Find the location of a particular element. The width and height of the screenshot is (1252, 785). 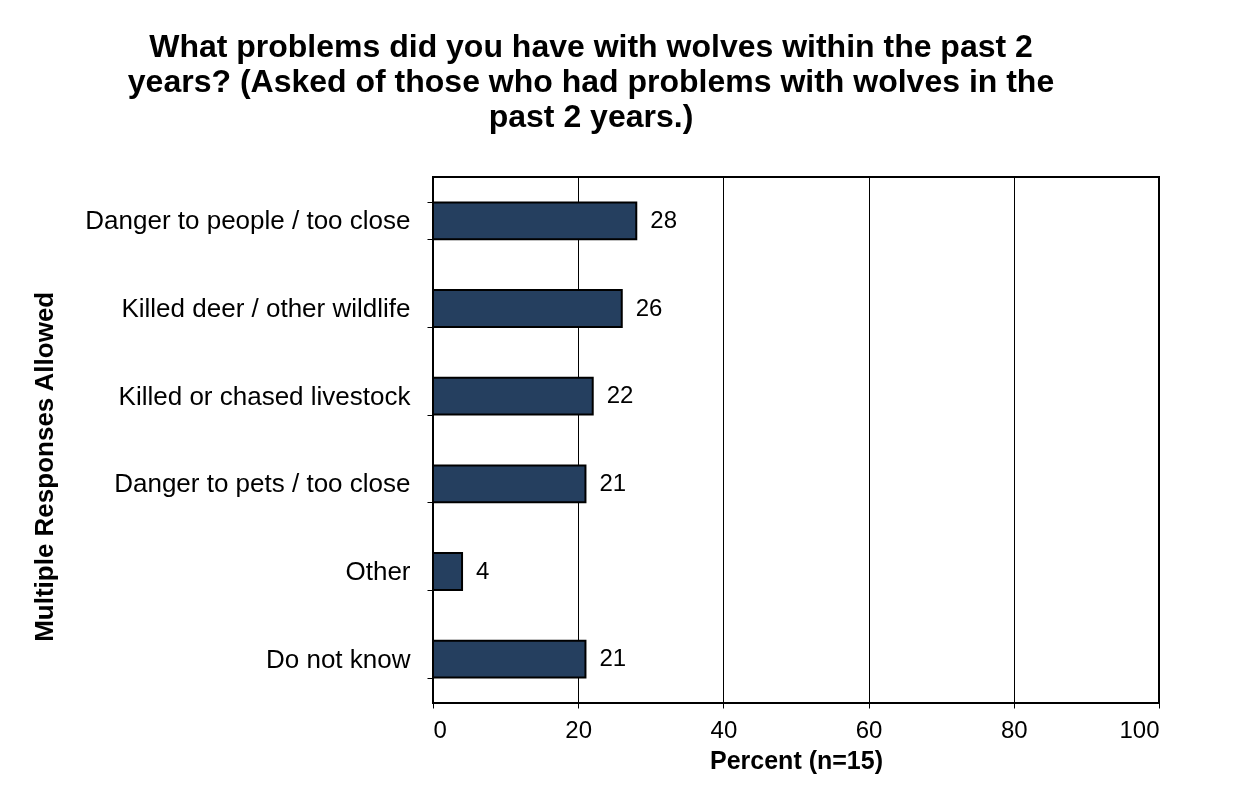

y-tick-label: Danger to pets / too close is located at coordinates (262, 483).